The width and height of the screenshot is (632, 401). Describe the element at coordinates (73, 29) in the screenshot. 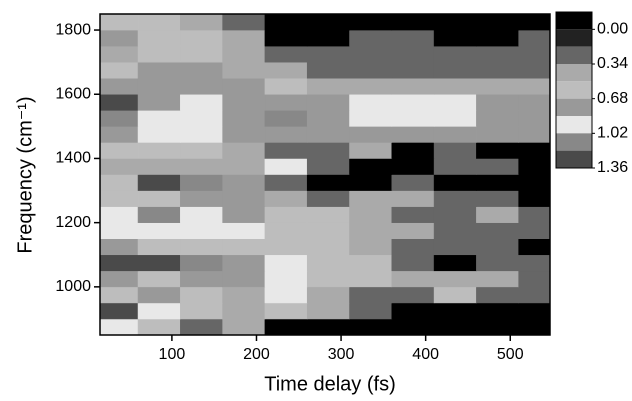

I see `y-tick-label: 1800` at that location.